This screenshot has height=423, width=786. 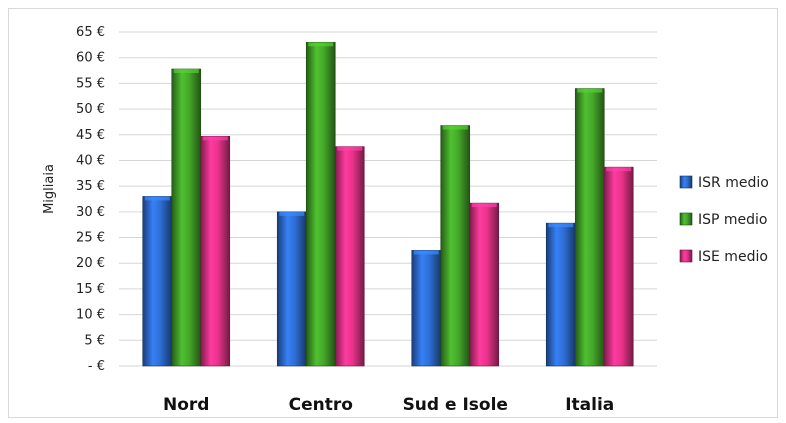 What do you see at coordinates (90, 83) in the screenshot?
I see `y-tick-label: 55 €` at bounding box center [90, 83].